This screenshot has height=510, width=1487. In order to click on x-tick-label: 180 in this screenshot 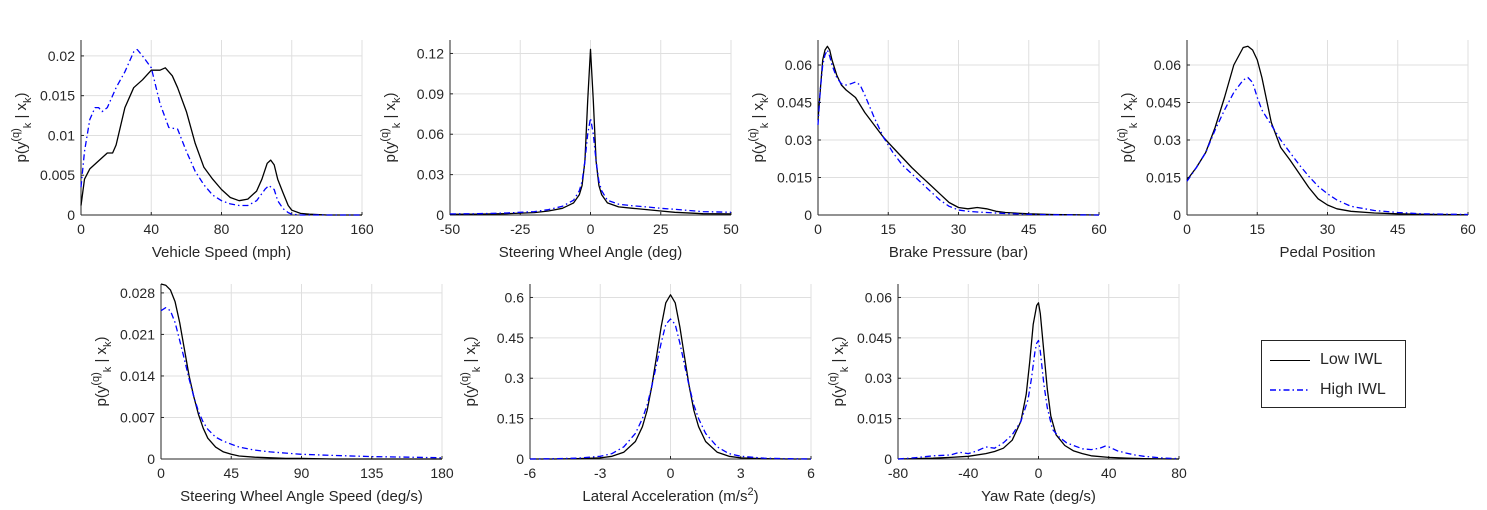, I will do `click(442, 473)`.